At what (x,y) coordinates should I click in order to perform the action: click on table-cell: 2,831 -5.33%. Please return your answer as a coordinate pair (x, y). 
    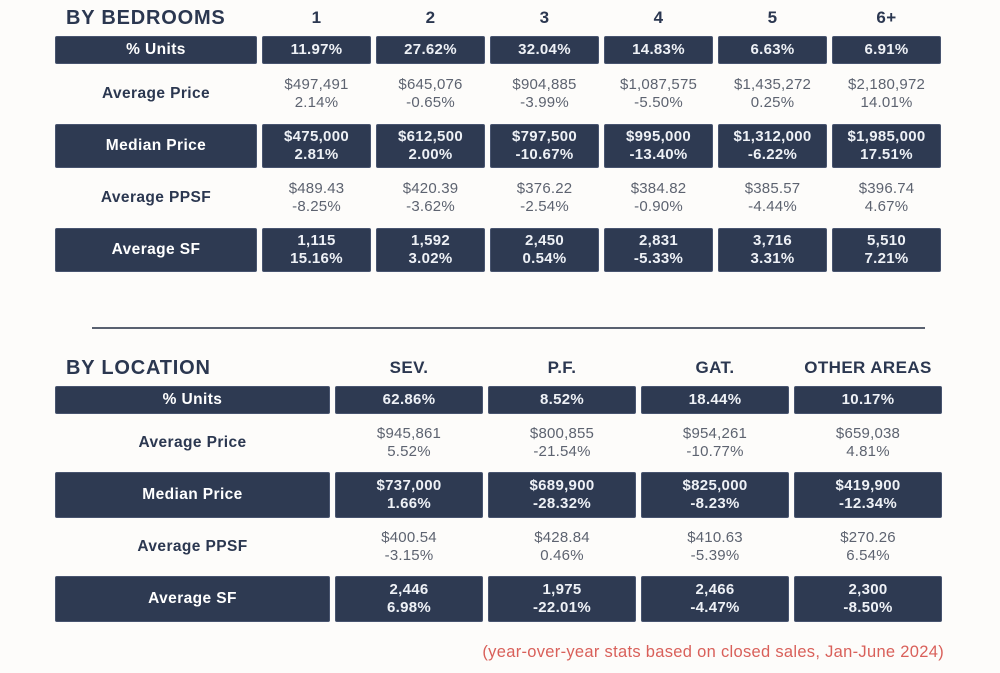
    Looking at the image, I should click on (658, 250).